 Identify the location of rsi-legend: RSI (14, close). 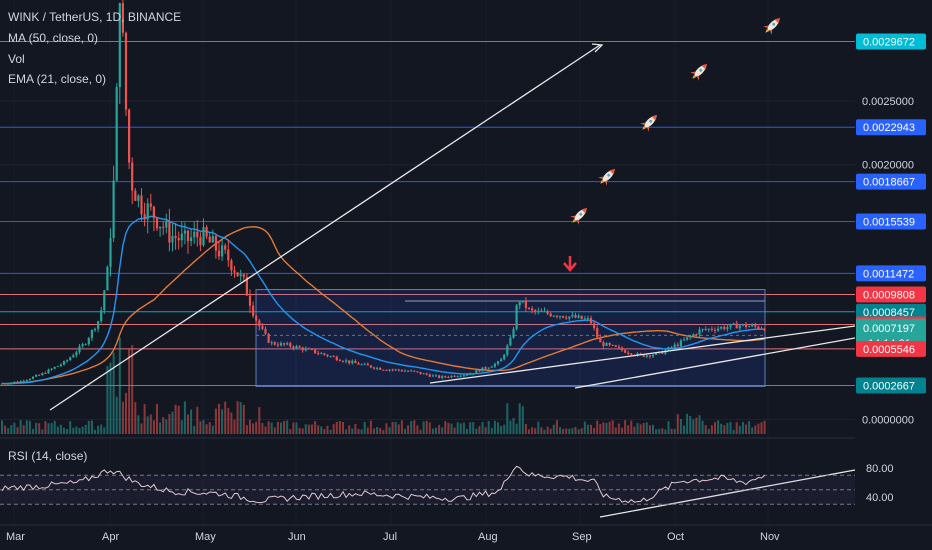
(48, 456).